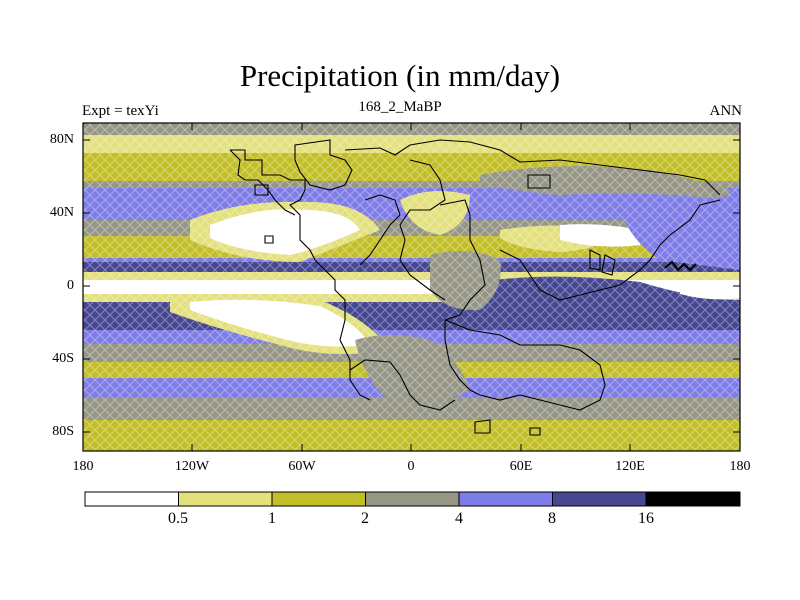  Describe the element at coordinates (459, 518) in the screenshot. I see `colorbar-label: 4` at that location.